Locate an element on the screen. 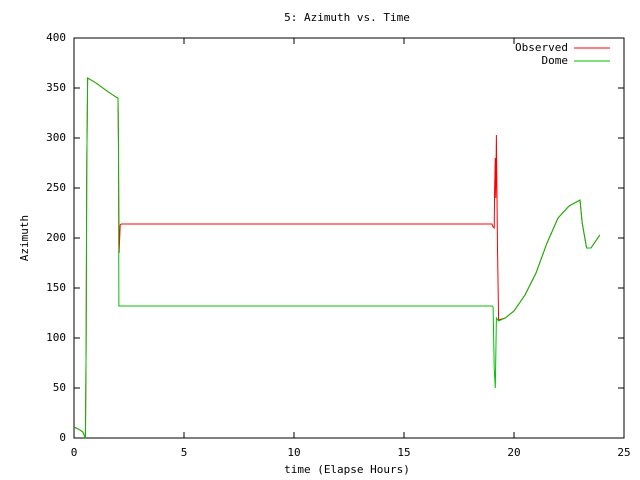 Image resolution: width=640 pixels, height=480 pixels. x-tick-label: 10 is located at coordinates (293, 452).